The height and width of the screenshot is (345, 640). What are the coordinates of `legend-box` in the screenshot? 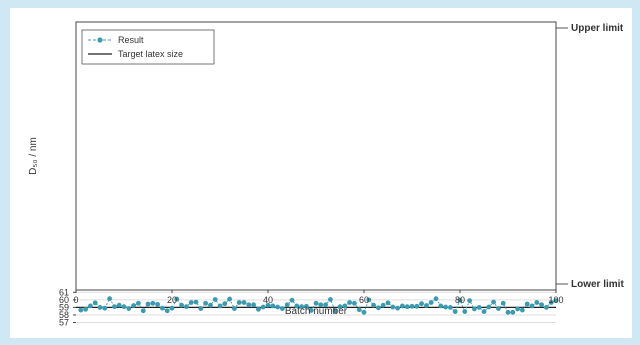 It's located at (148, 47).